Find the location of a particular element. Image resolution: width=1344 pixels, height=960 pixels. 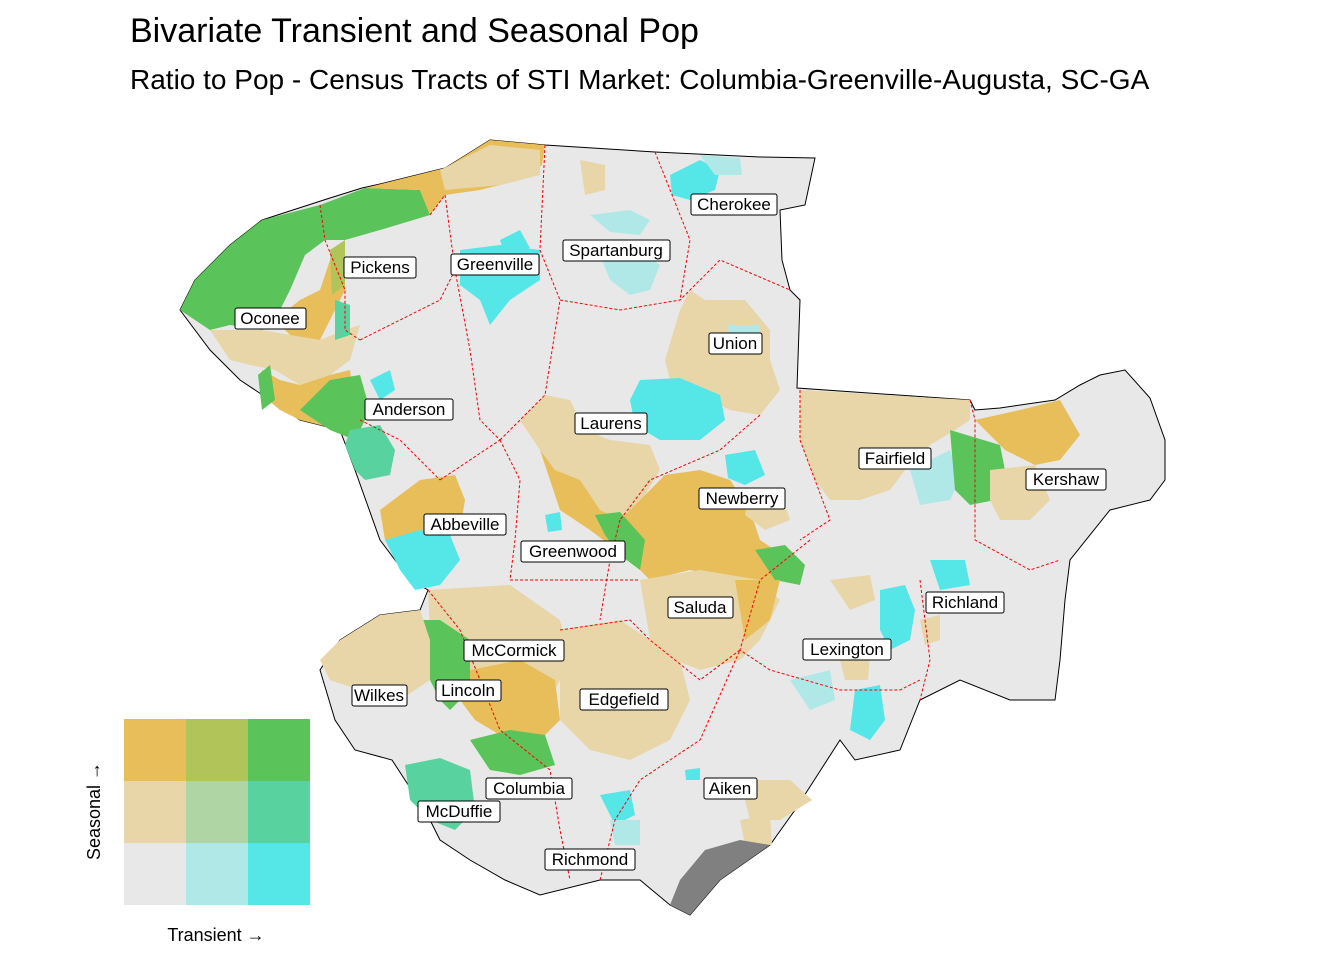

legend-cell-r0-c0 is located at coordinates (155, 750).